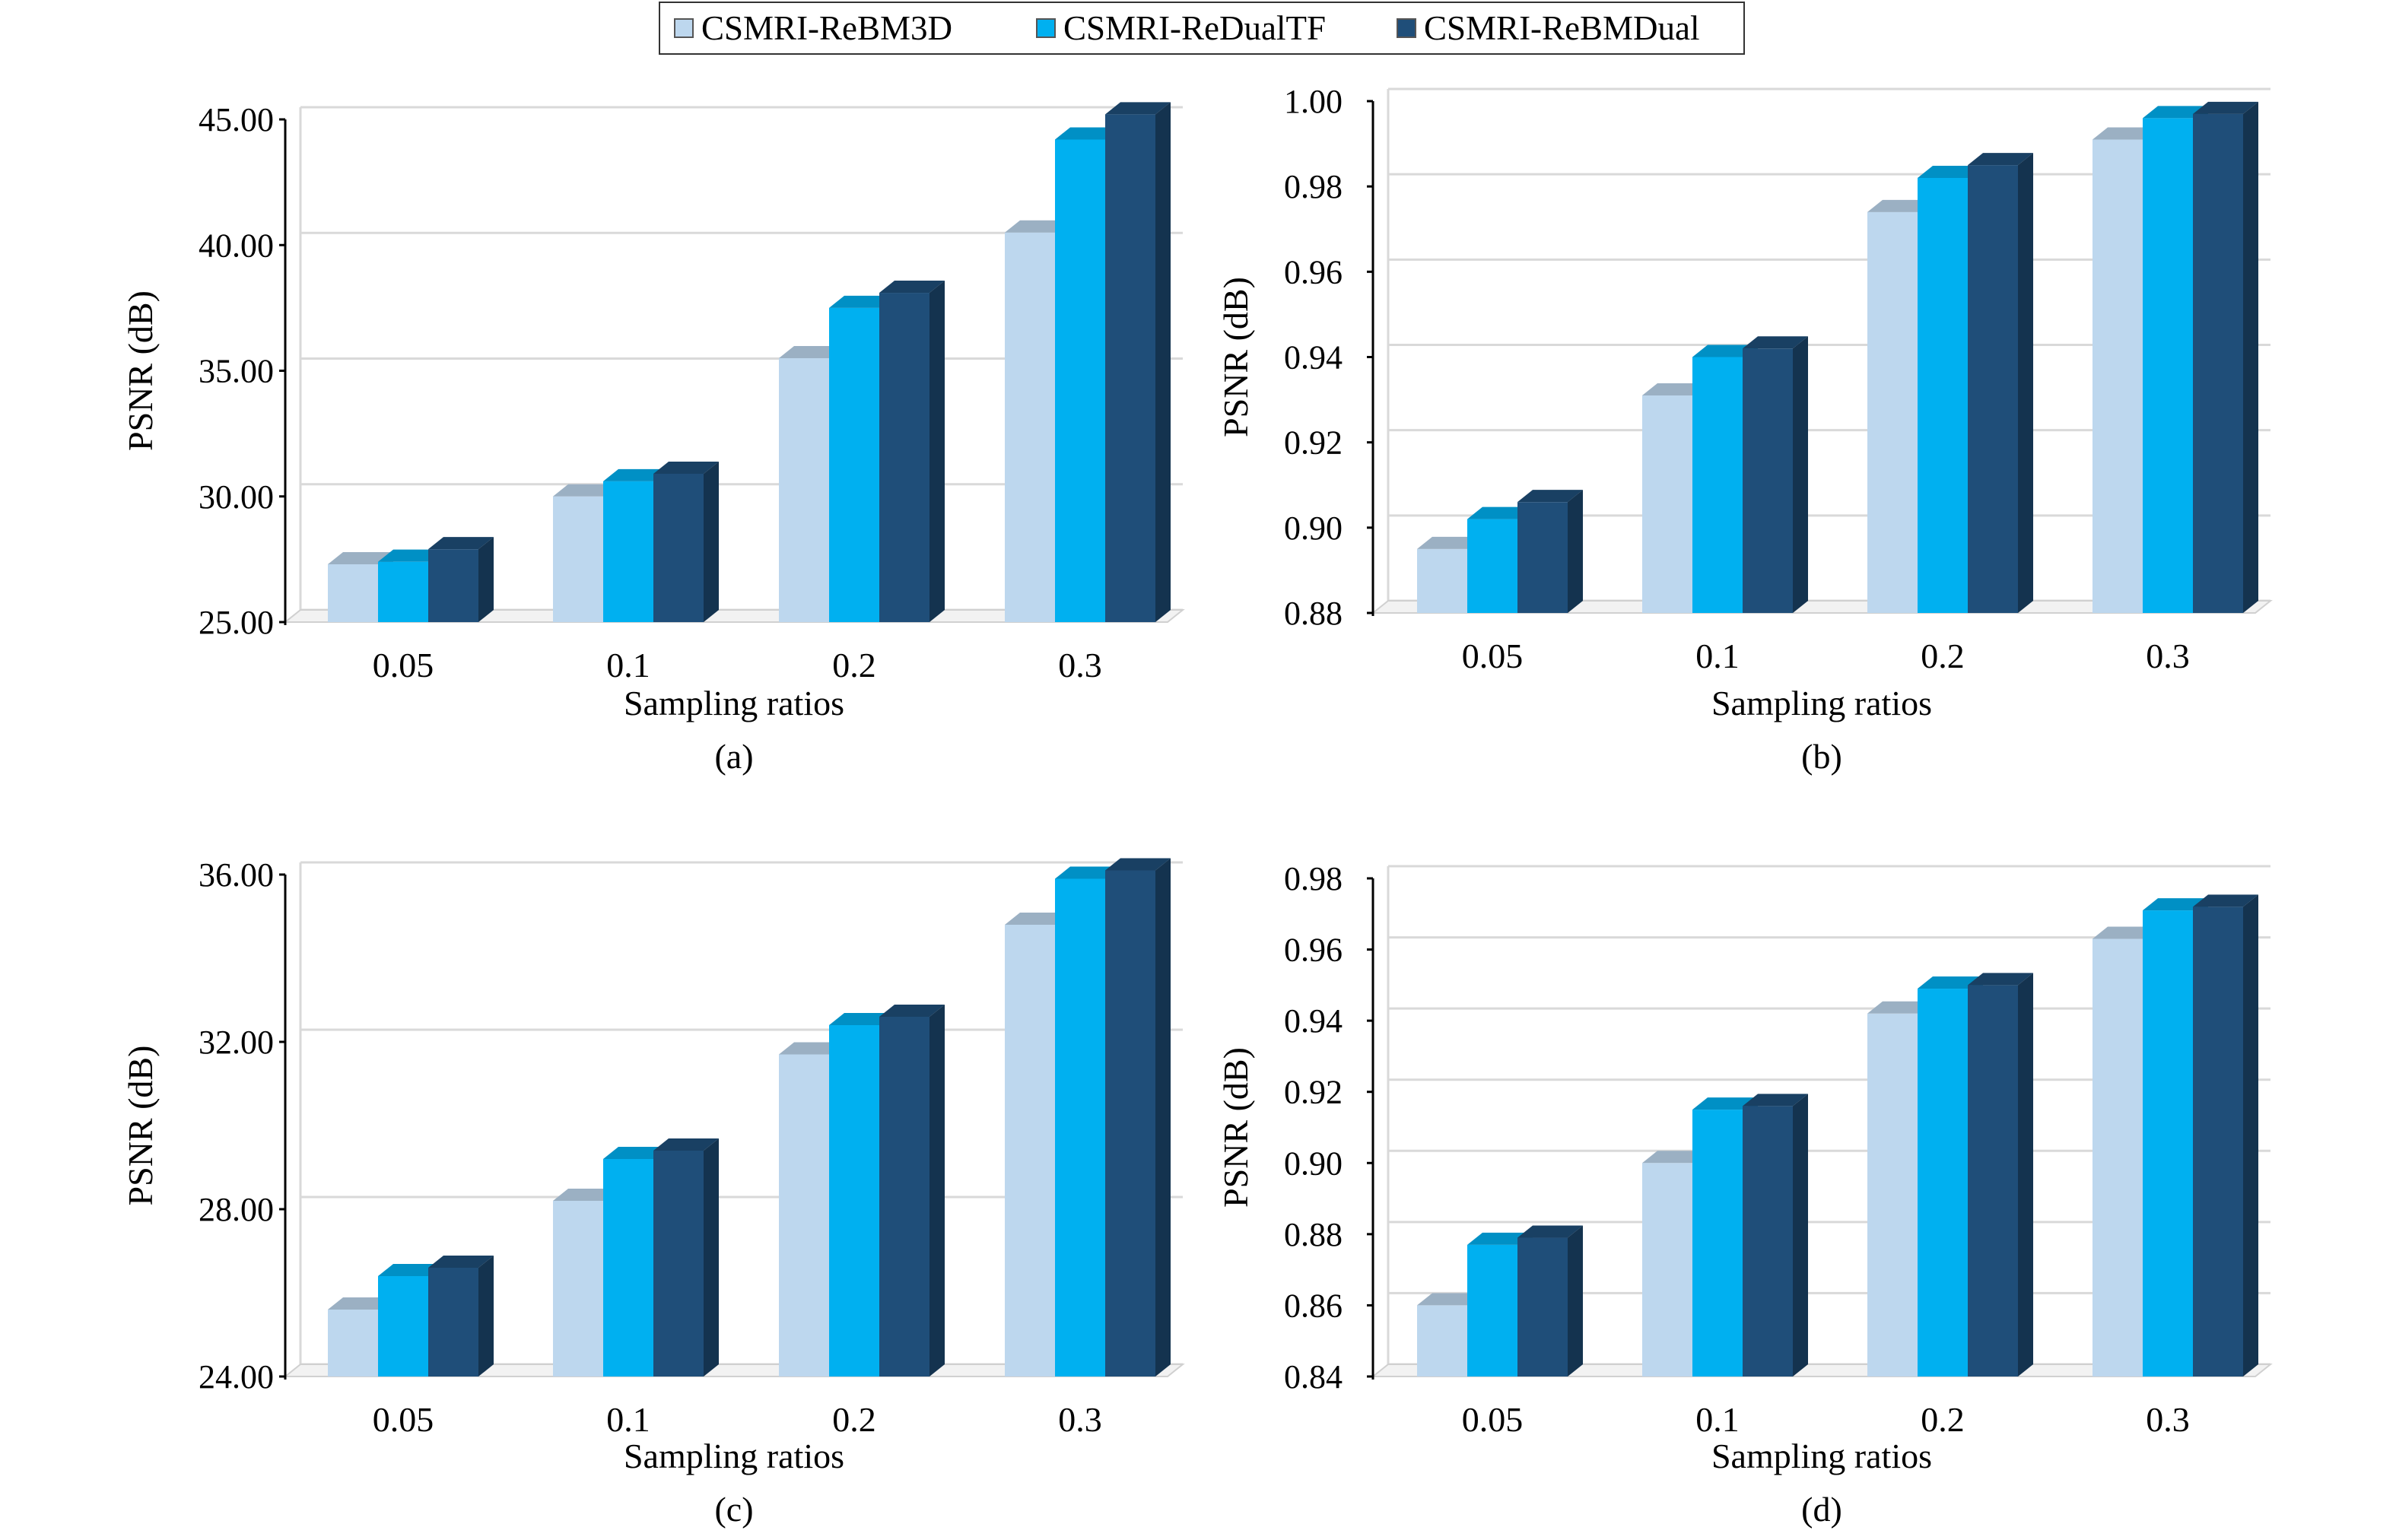 The width and height of the screenshot is (2396, 1540). I want to click on panel-label: (a), so click(733, 756).